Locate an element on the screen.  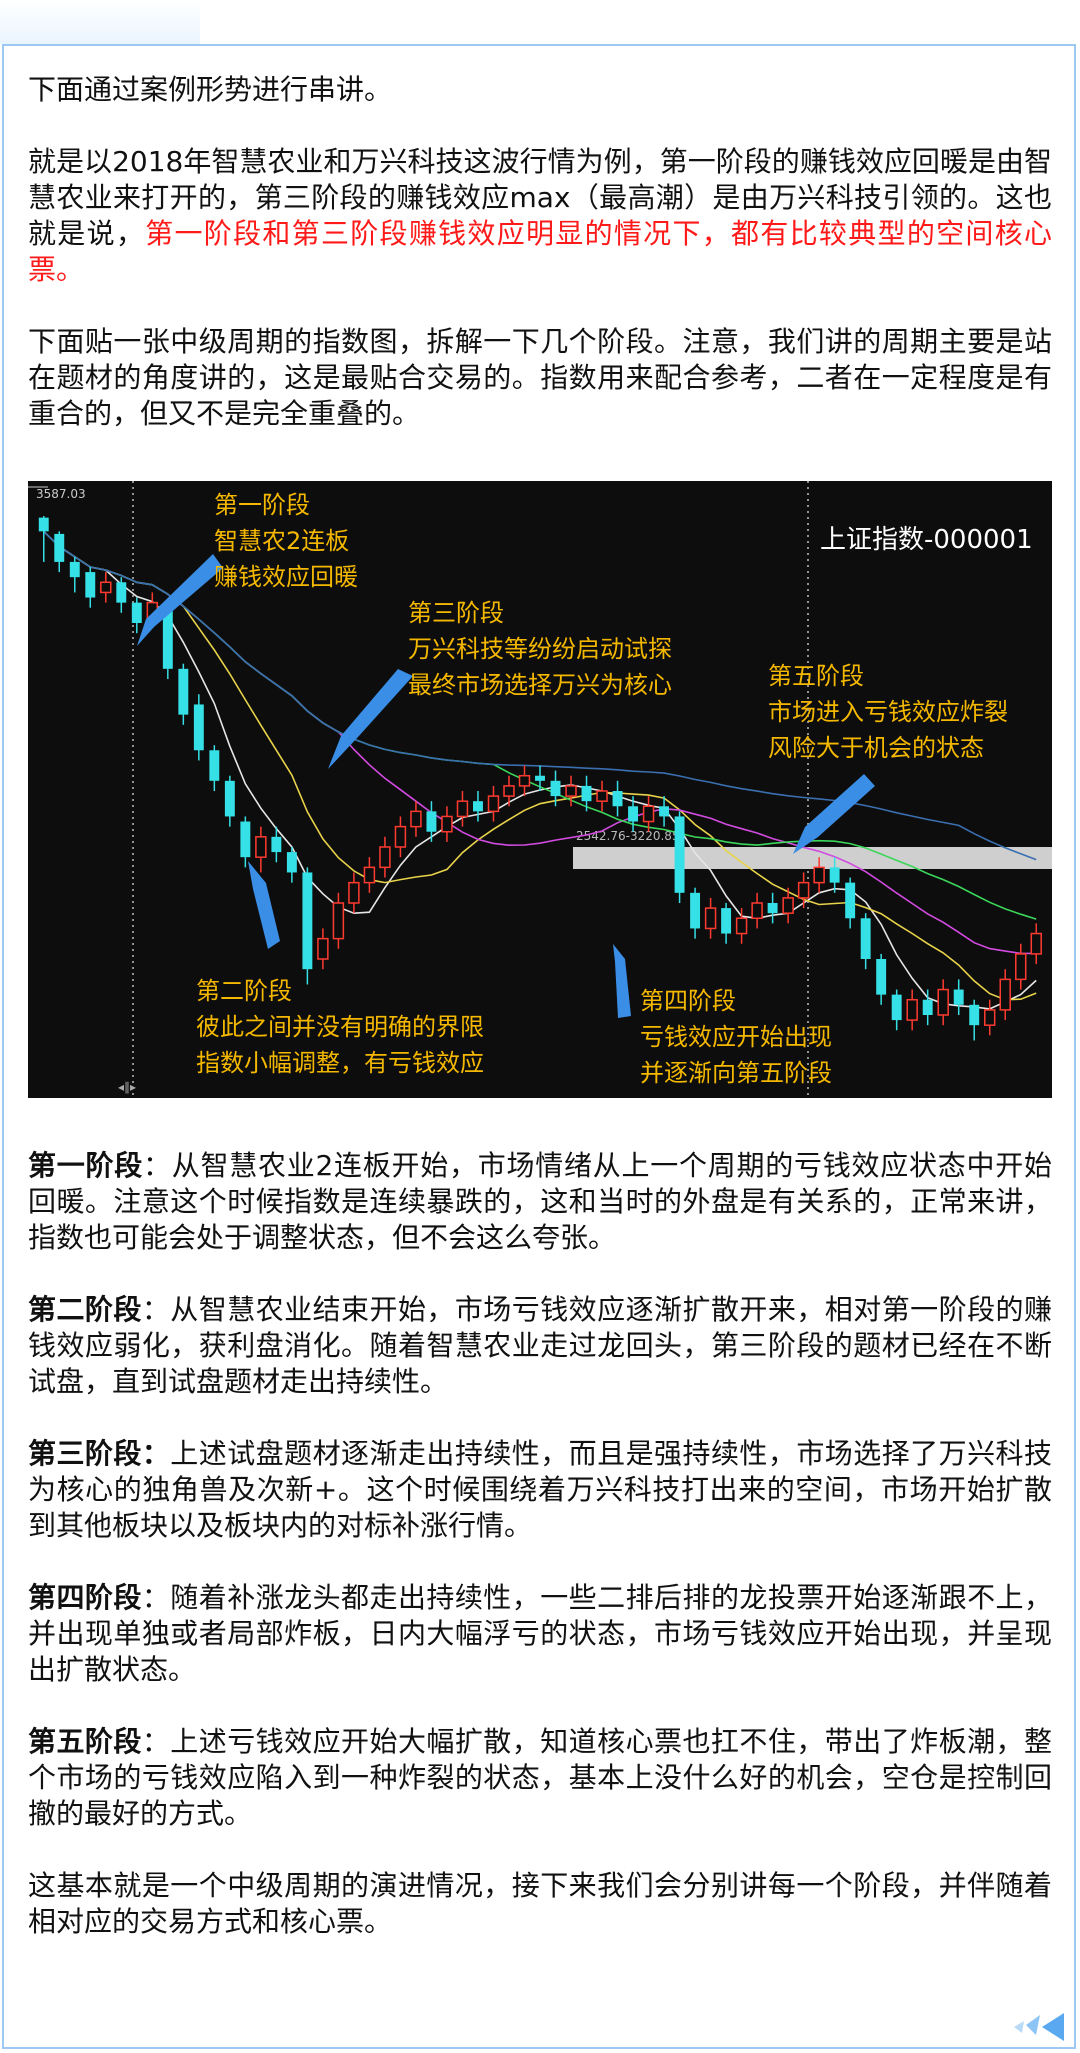
chart-title: 上证指数-000001 is located at coordinates (926, 540).